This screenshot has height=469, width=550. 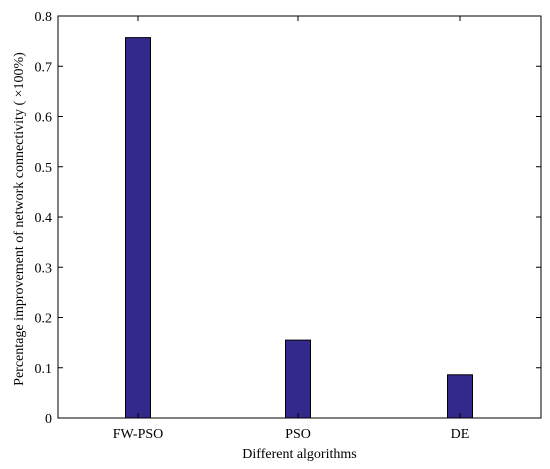 What do you see at coordinates (44, 67) in the screenshot?
I see `y-tick-label: 0.7` at bounding box center [44, 67].